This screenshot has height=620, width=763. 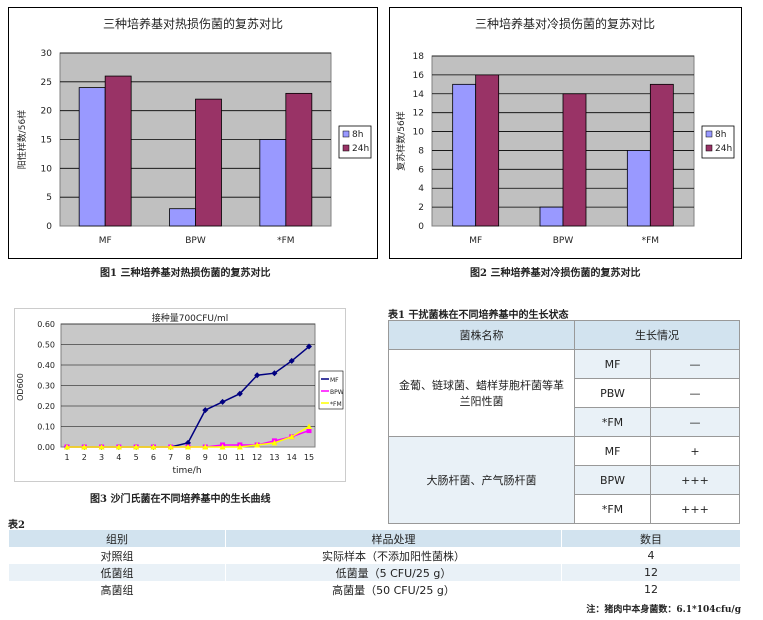 I want to click on legend-label: 8h, so click(x=357, y=135).